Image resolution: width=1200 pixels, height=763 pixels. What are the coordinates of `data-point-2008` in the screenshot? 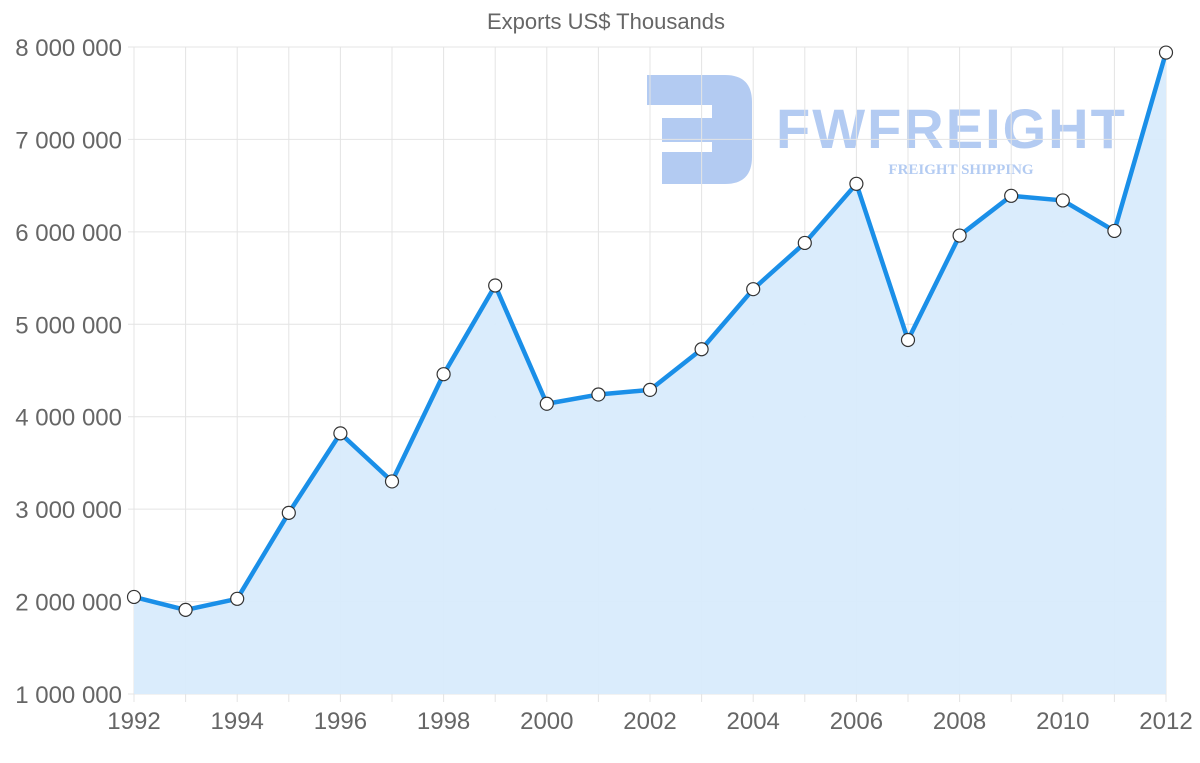 It's located at (959, 235).